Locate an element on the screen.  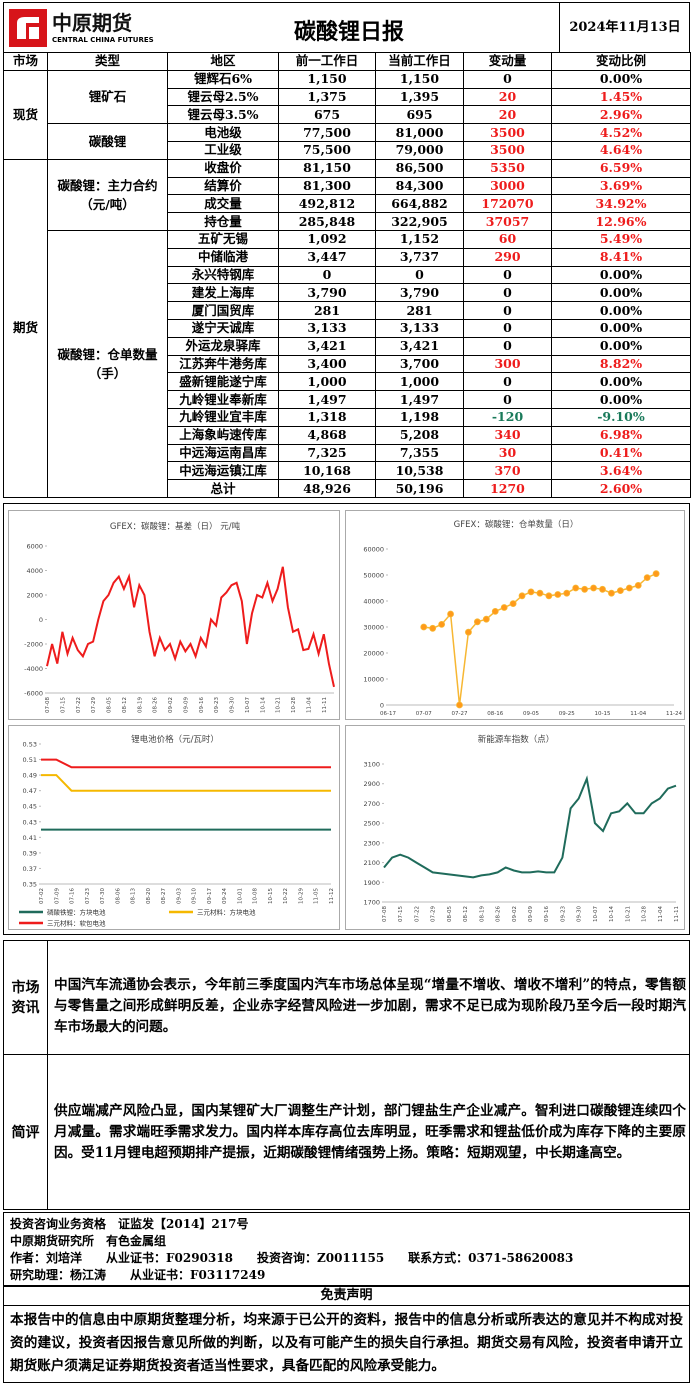
y-tick-label: 0.41 is located at coordinates (30, 838).